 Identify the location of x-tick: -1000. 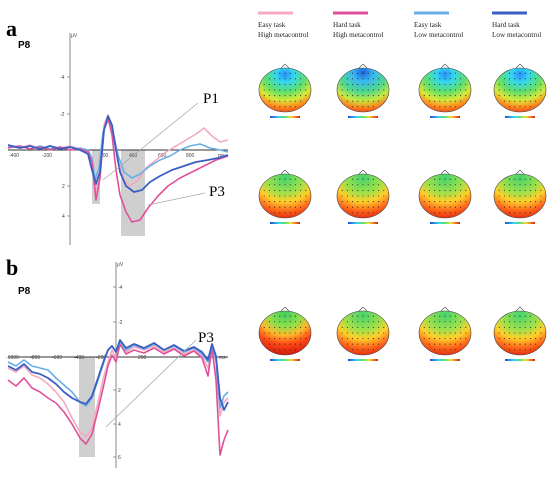
(12, 358).